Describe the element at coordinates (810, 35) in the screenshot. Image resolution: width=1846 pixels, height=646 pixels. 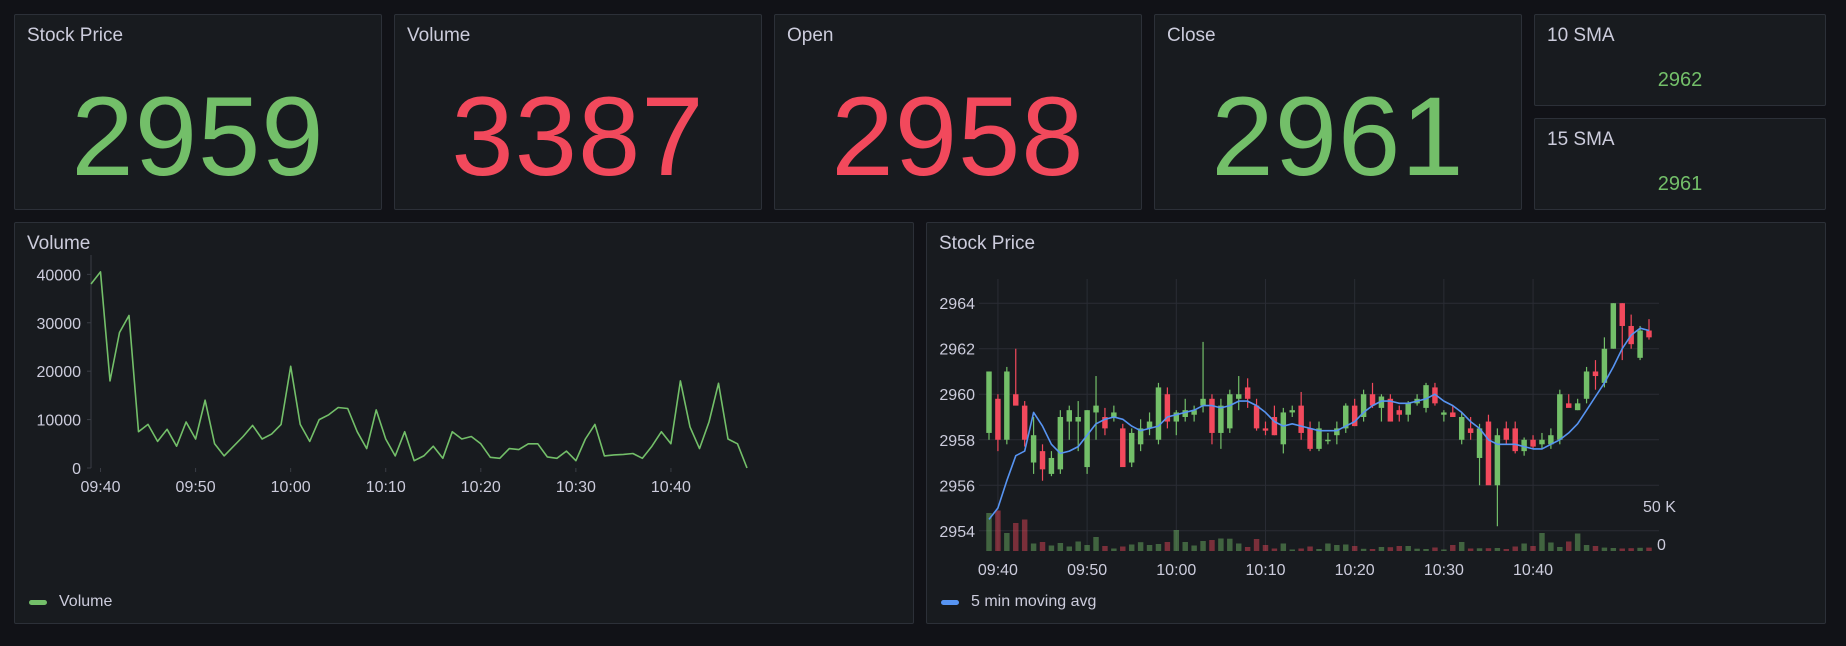
I see `panel-title: Open` at that location.